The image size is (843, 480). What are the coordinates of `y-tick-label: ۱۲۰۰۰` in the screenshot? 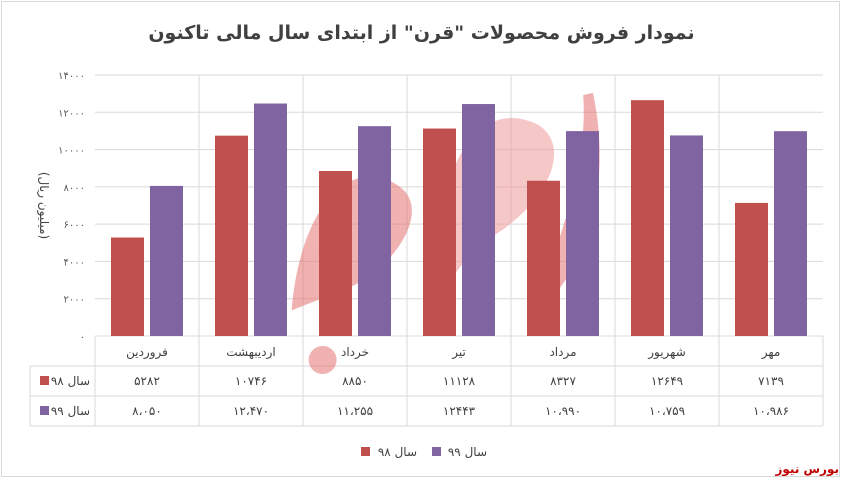 It's located at (71, 113).